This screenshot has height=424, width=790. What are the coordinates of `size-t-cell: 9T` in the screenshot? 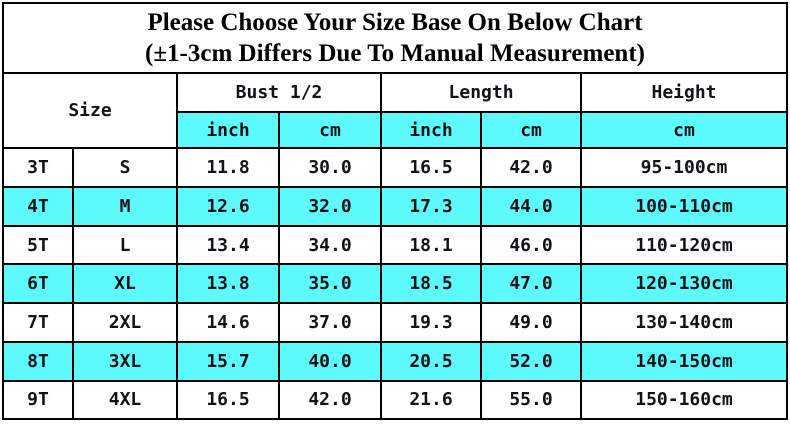 It's located at (38, 399).